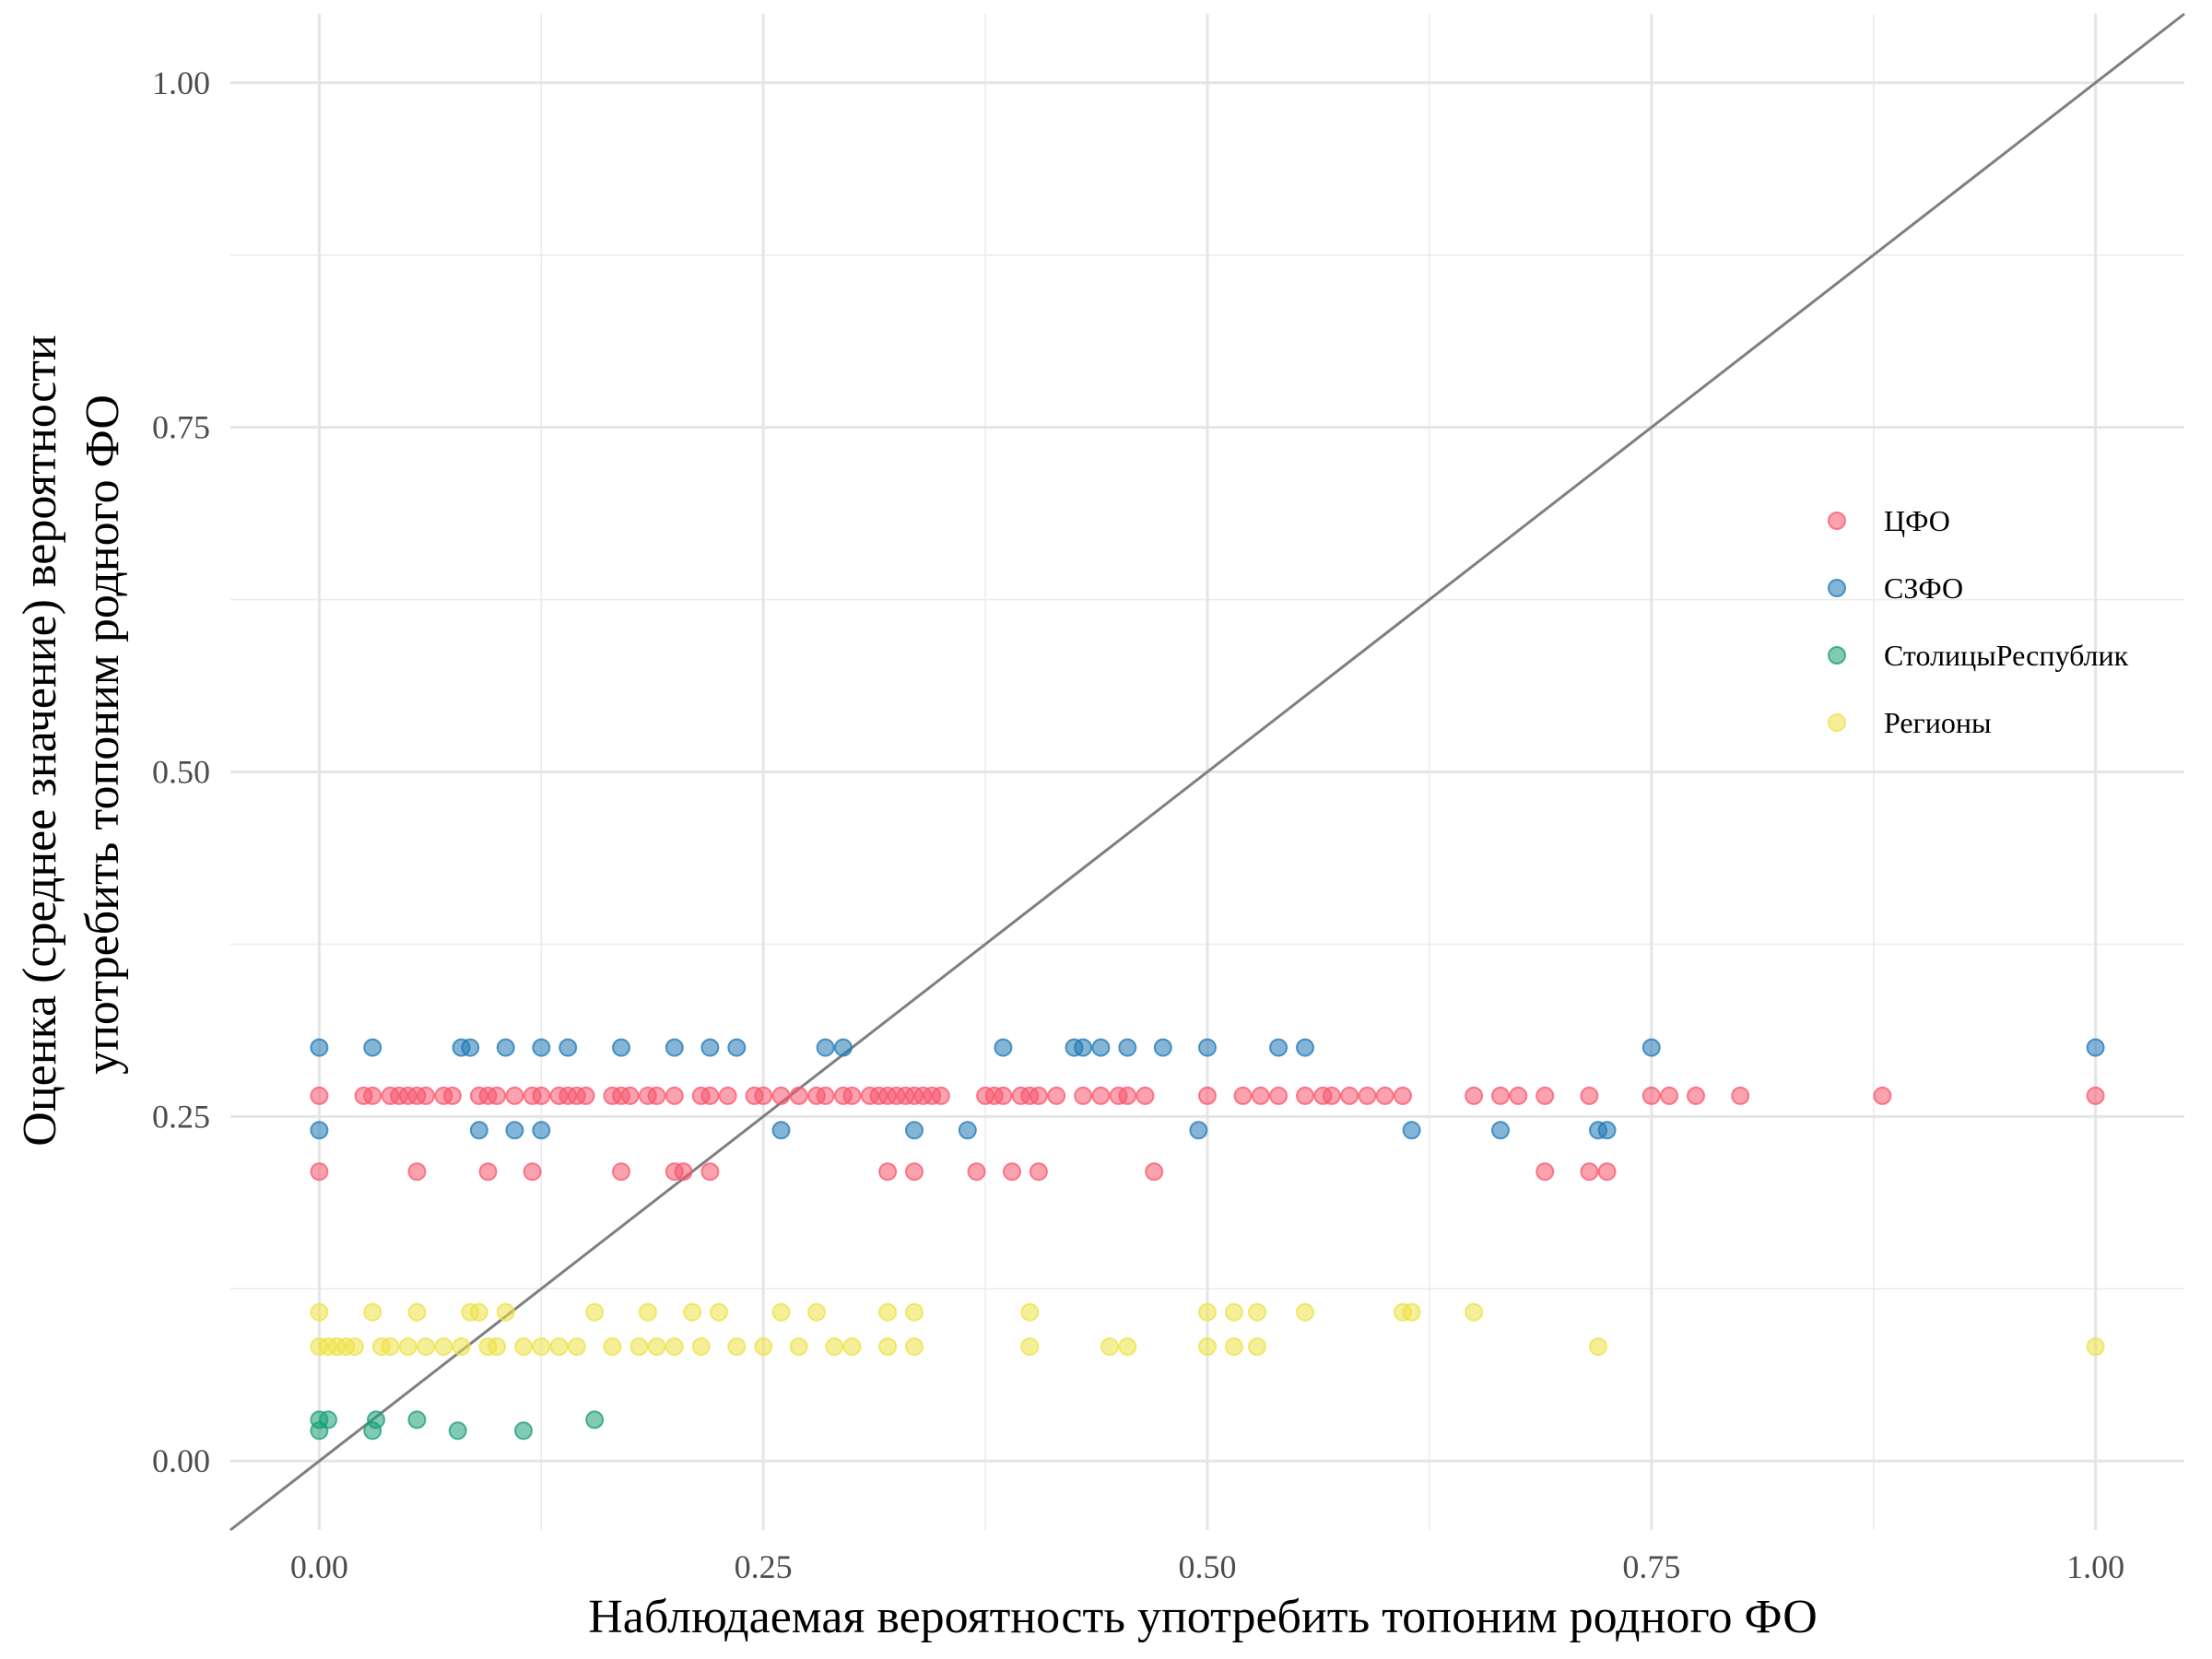 Image resolution: width=2212 pixels, height=1659 pixels. What do you see at coordinates (1917, 520) in the screenshot?
I see `legend-label: ЦФО` at bounding box center [1917, 520].